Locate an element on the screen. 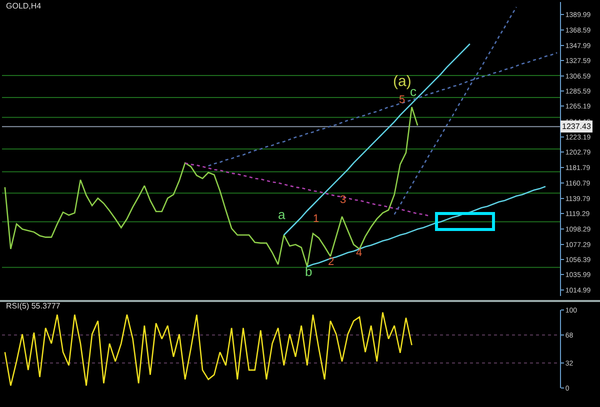 This screenshot has width=600, height=407. annotation: 3 is located at coordinates (343, 200).